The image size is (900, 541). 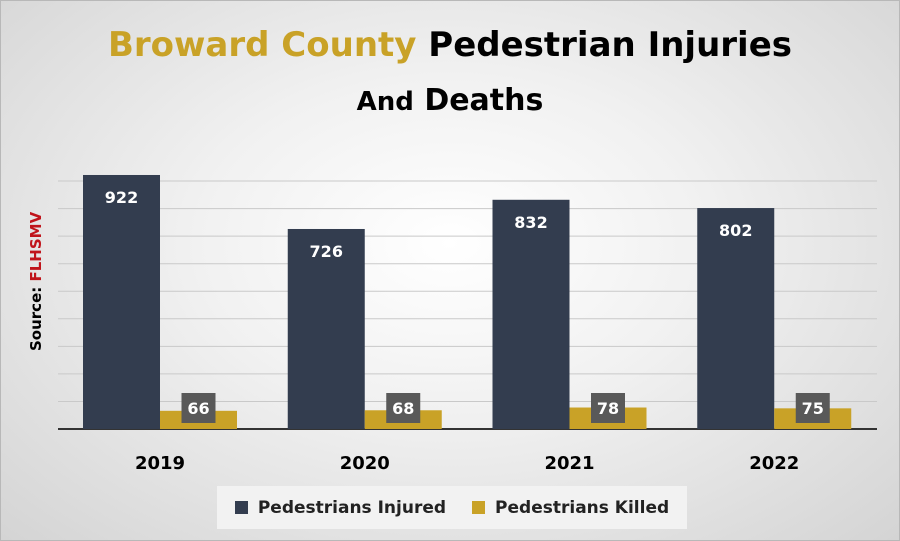 What do you see at coordinates (262, 45) in the screenshot?
I see `title-accent: Broward County` at bounding box center [262, 45].